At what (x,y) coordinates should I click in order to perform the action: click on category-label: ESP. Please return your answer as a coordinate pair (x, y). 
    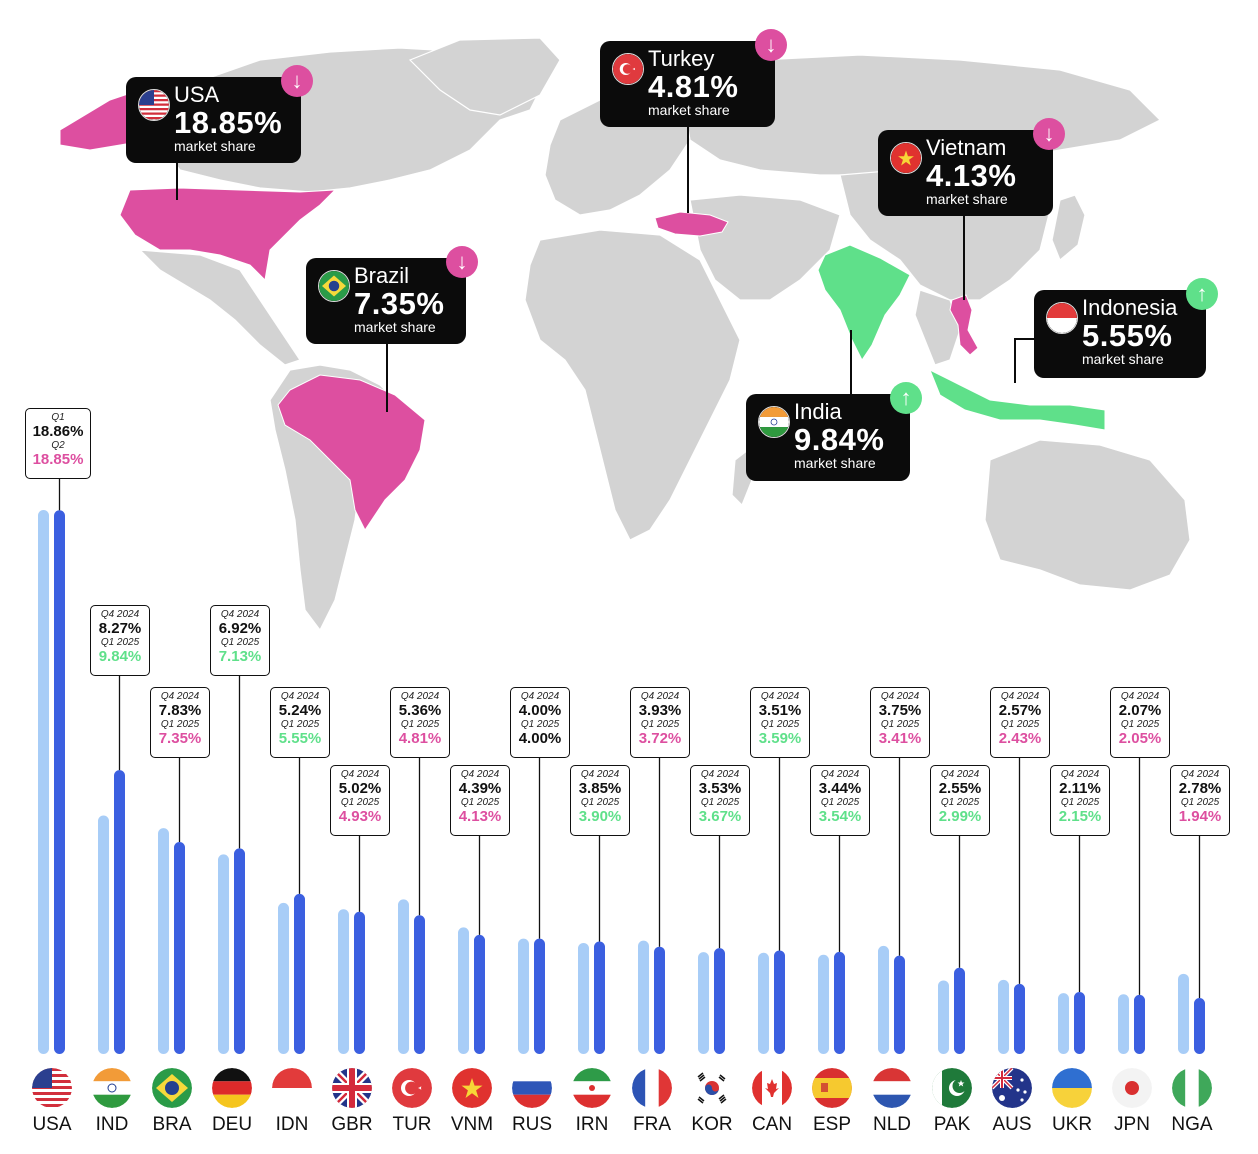
    Looking at the image, I should click on (832, 1124).